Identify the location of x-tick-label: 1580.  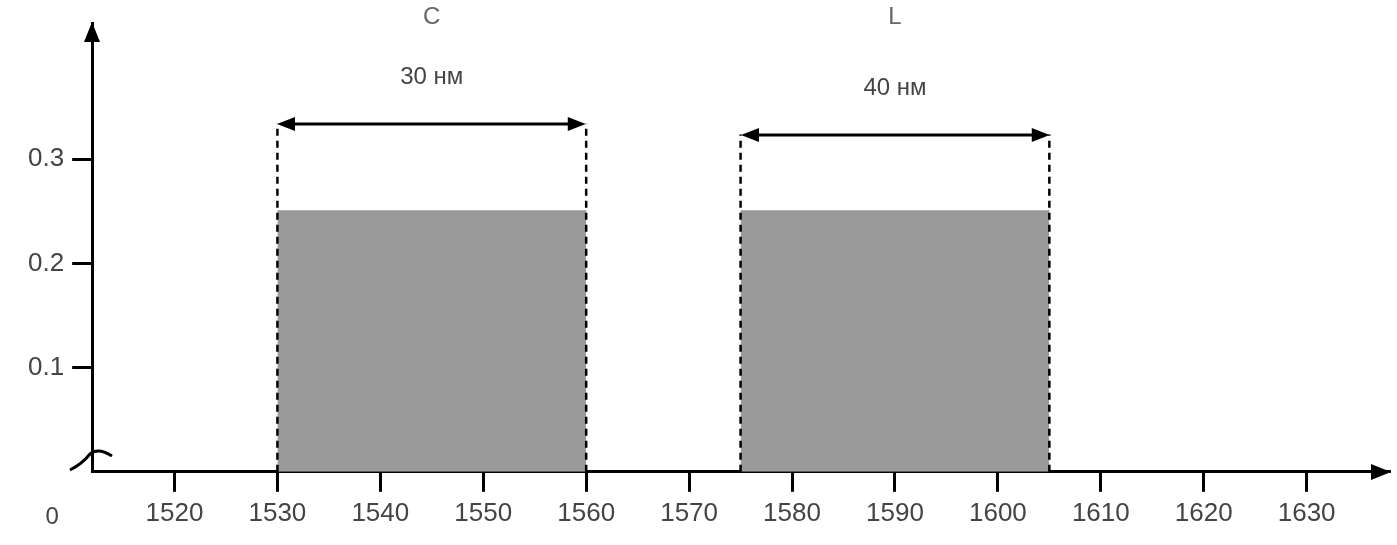
(792, 511).